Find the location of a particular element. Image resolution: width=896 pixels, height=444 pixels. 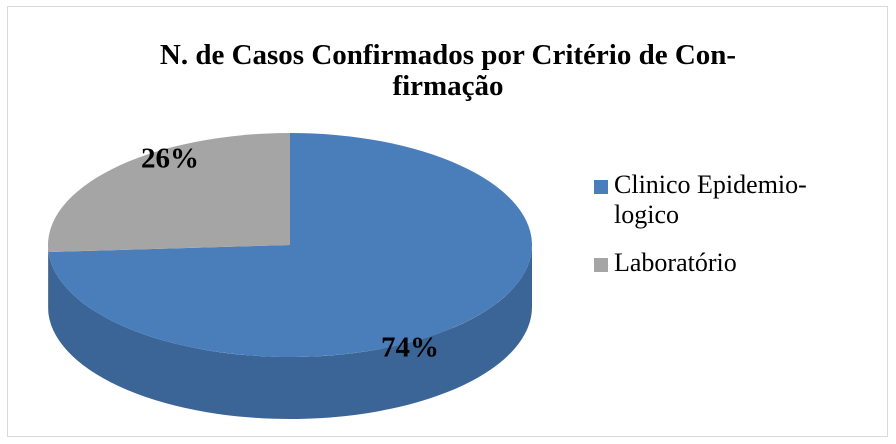

data-label: 74% is located at coordinates (410, 348).